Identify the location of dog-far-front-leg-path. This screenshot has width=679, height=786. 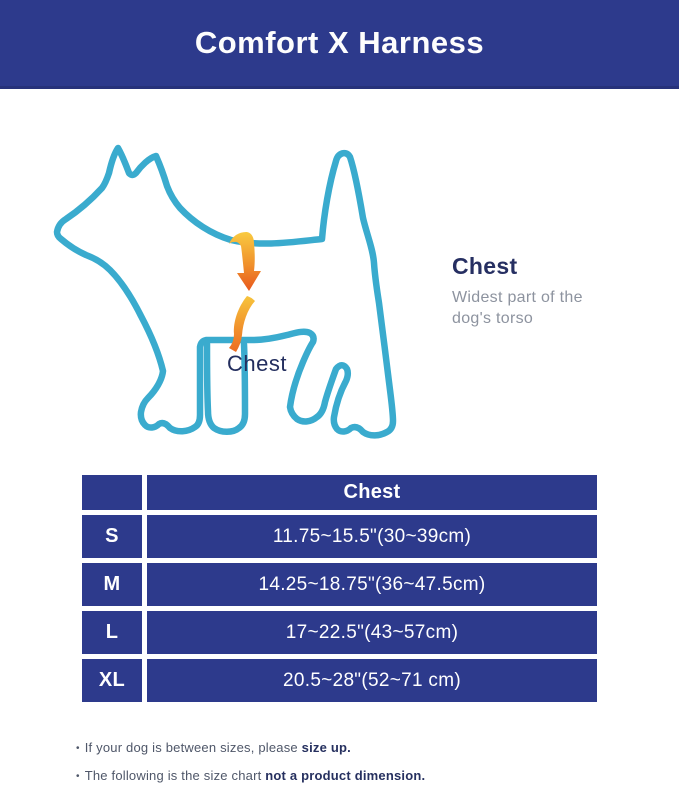
(226, 387).